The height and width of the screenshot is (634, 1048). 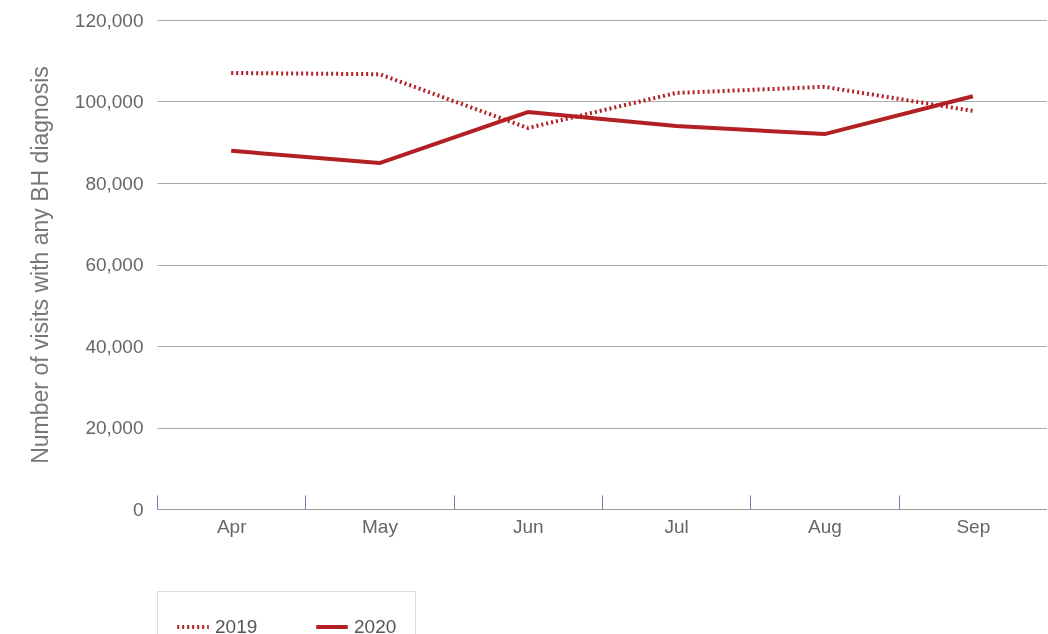 What do you see at coordinates (114, 427) in the screenshot?
I see `y-tick-label: 20,000` at bounding box center [114, 427].